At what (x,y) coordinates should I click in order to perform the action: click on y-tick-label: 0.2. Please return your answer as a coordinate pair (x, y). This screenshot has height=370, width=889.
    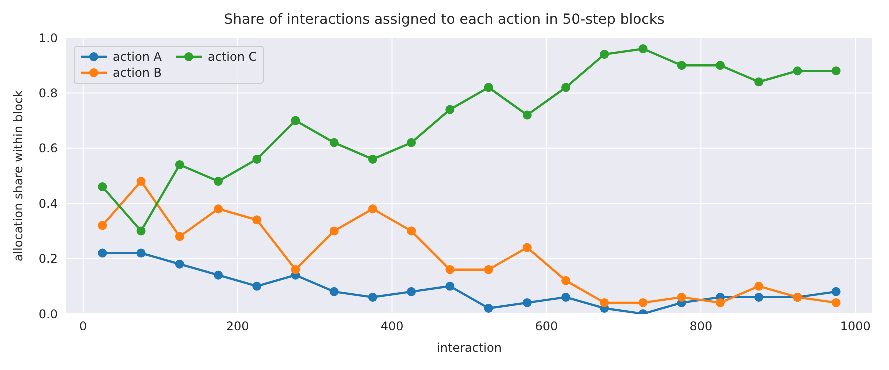
    Looking at the image, I should click on (48, 259).